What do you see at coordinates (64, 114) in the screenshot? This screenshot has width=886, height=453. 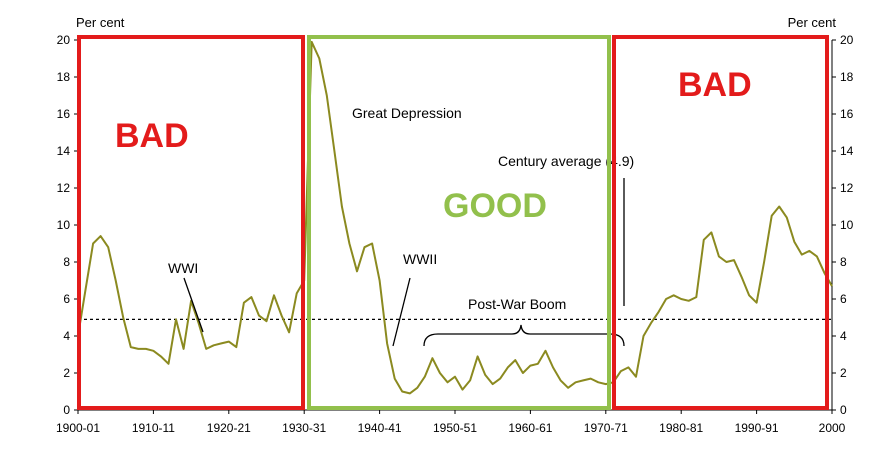 I see `y-tick-label-left: 16` at bounding box center [64, 114].